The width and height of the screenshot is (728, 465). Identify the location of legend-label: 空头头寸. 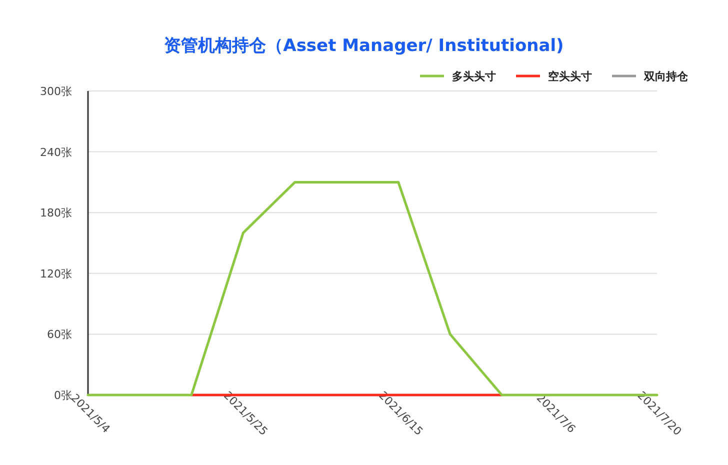
(570, 76).